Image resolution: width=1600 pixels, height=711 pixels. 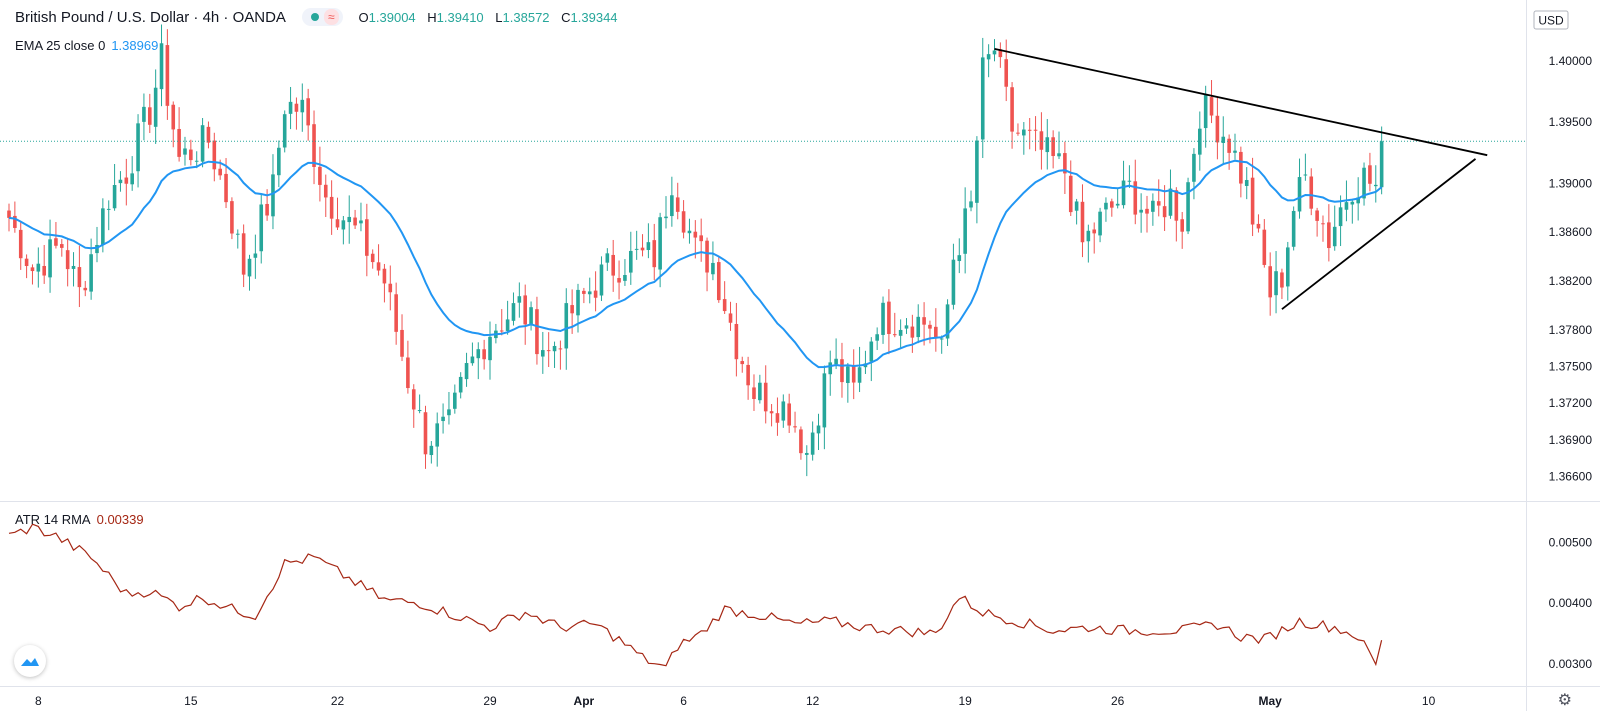 What do you see at coordinates (322, 17) in the screenshot?
I see `market-status-pill: ≈` at bounding box center [322, 17].